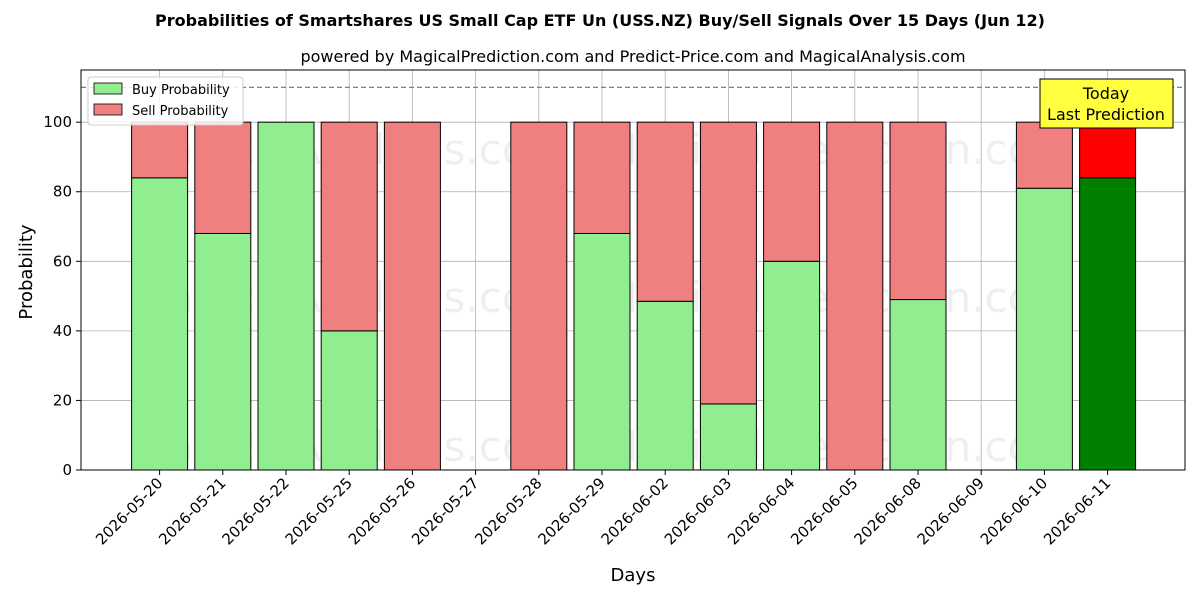  I want to click on today-annotation: Today Last Prediction, so click(1106, 103).